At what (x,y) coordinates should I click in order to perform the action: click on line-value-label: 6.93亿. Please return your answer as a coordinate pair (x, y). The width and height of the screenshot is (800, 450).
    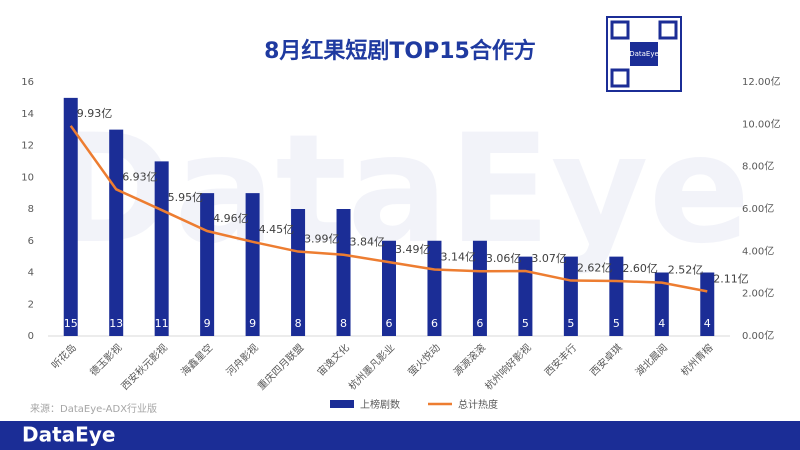
    Looking at the image, I should click on (140, 176).